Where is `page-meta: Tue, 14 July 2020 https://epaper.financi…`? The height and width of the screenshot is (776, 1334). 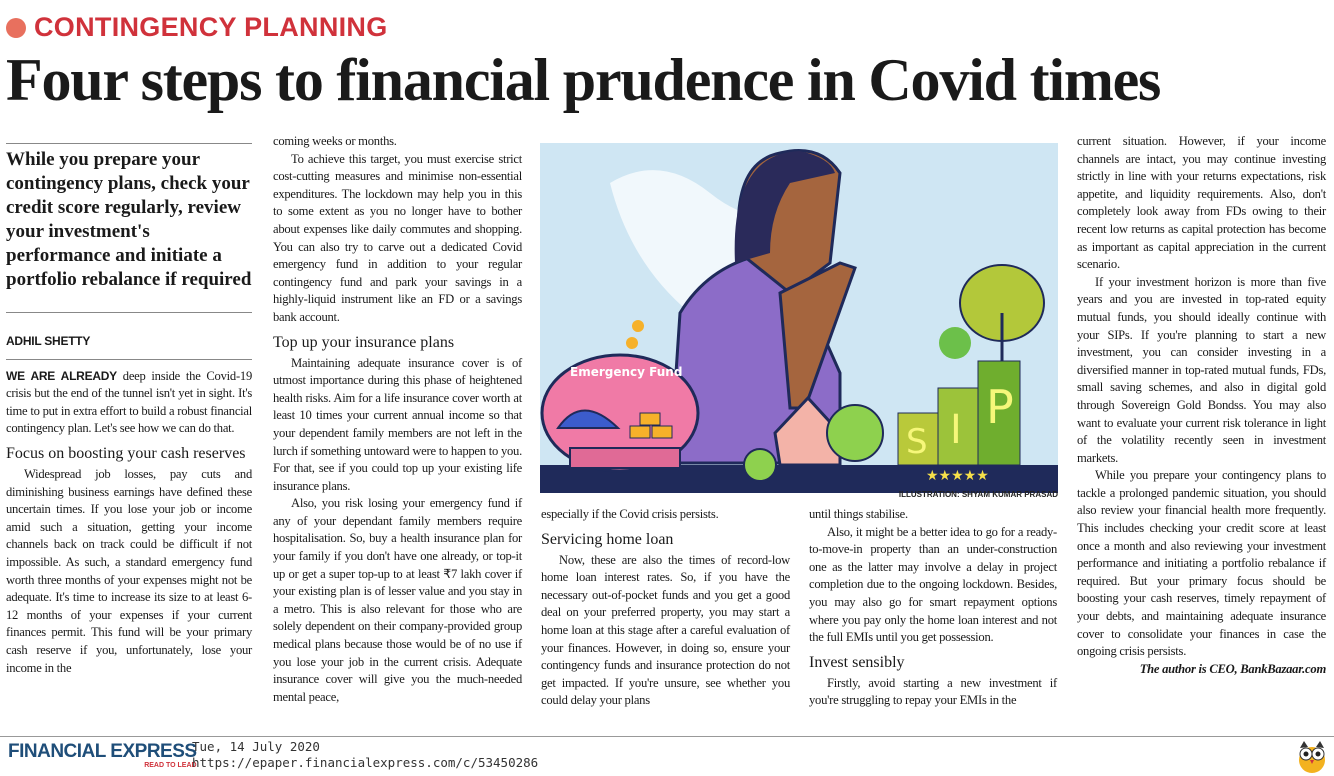
page-meta: Tue, 14 July 2020 https://epaper.financi… is located at coordinates (365, 755).